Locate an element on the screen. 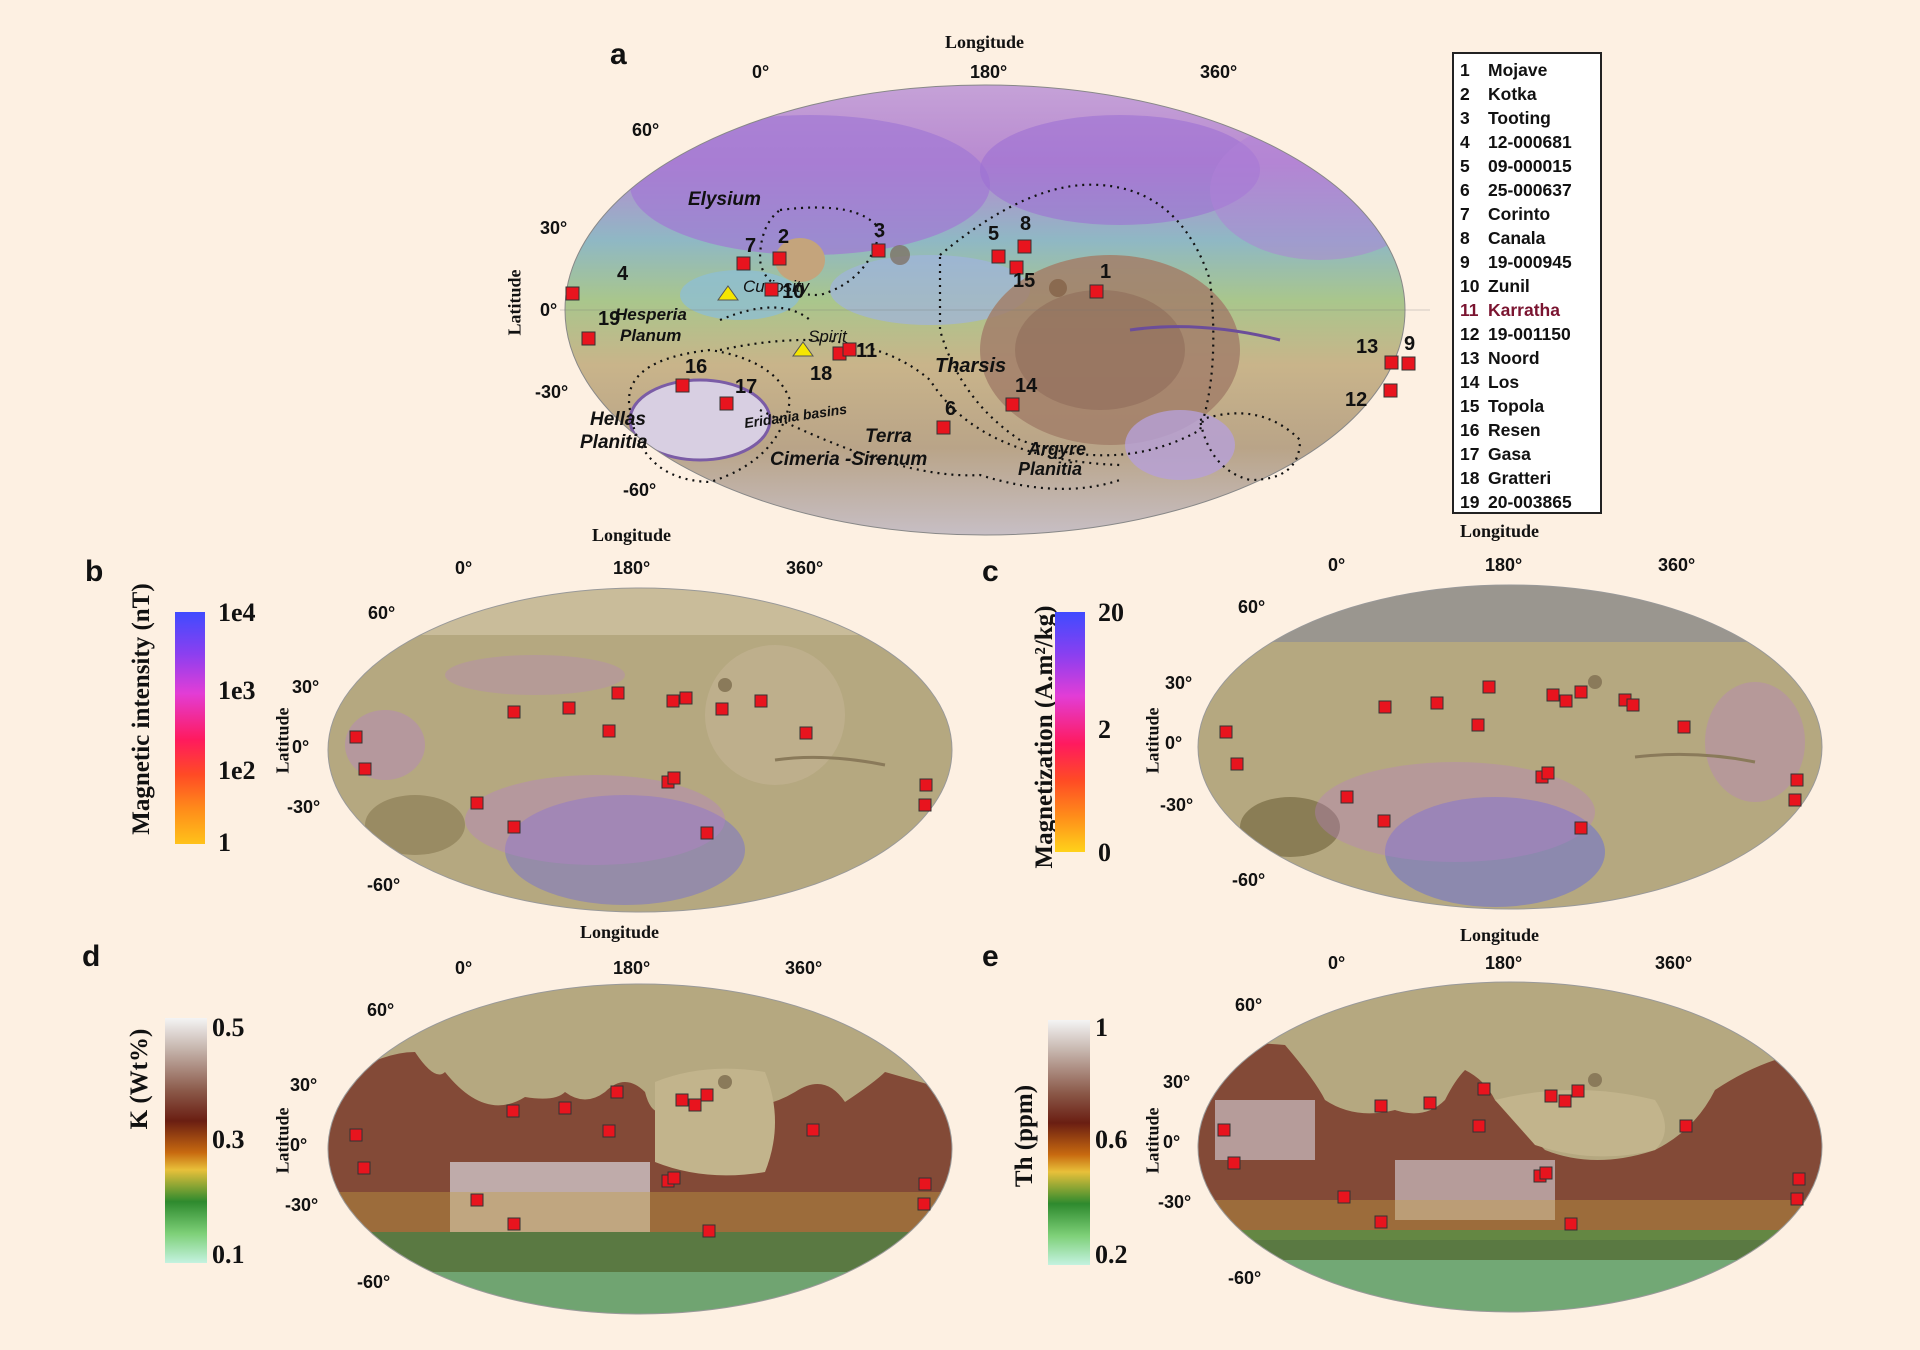 The height and width of the screenshot is (1350, 1920). panel-a-lat-tick-60: 60° is located at coordinates (646, 130).